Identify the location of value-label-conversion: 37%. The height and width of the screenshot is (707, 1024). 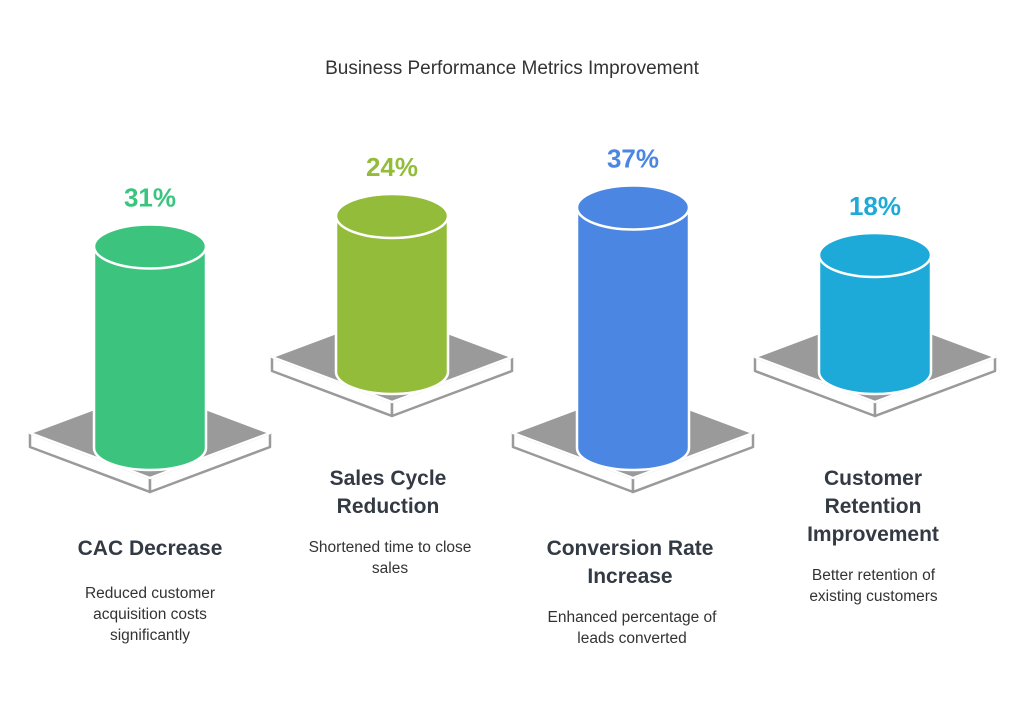
(633, 159).